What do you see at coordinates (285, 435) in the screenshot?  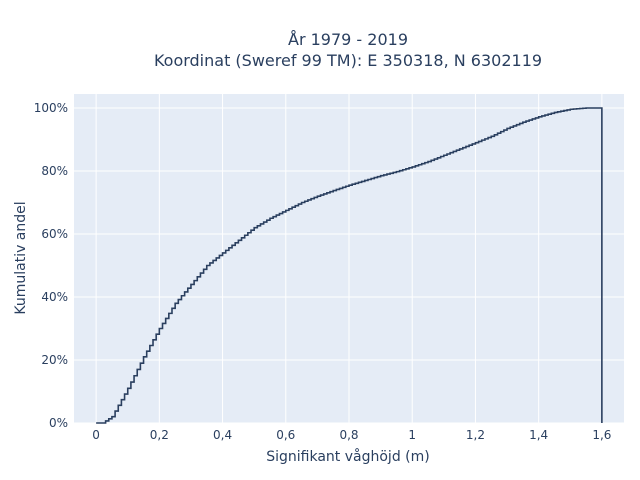 I see `x-tick-label: 0,6` at bounding box center [285, 435].